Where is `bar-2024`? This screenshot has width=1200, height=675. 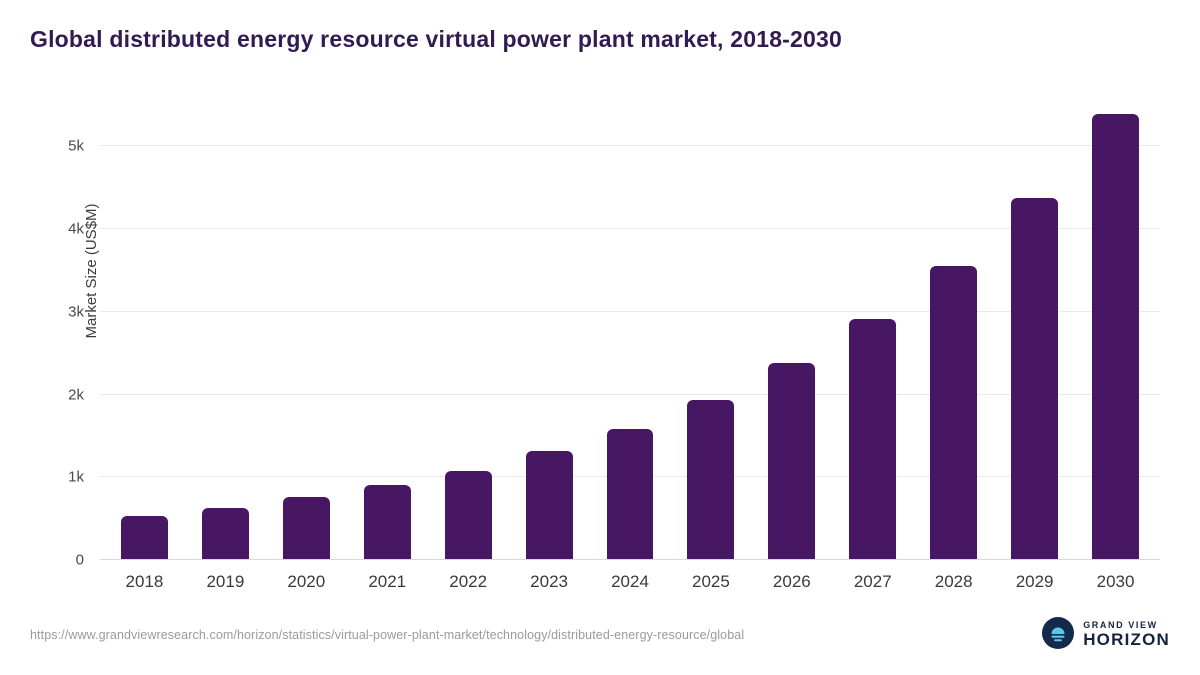
bar-2024 is located at coordinates (630, 494).